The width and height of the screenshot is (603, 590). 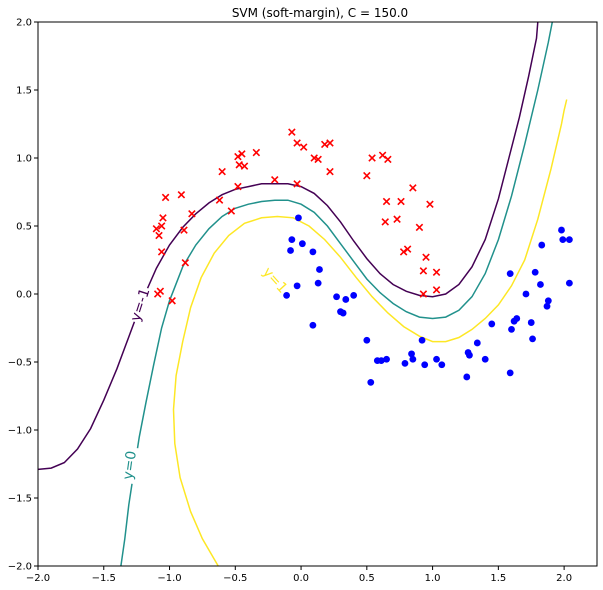 I want to click on x-tick-label: −0.5, so click(x=235, y=578).